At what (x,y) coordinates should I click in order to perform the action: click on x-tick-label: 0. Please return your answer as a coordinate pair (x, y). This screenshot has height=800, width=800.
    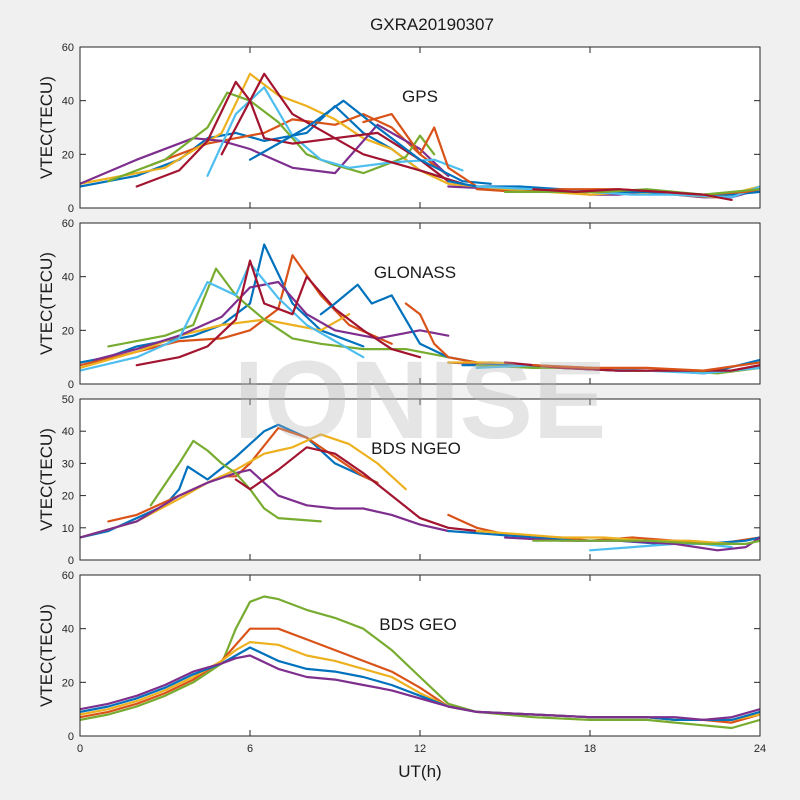
    Looking at the image, I should click on (80, 749).